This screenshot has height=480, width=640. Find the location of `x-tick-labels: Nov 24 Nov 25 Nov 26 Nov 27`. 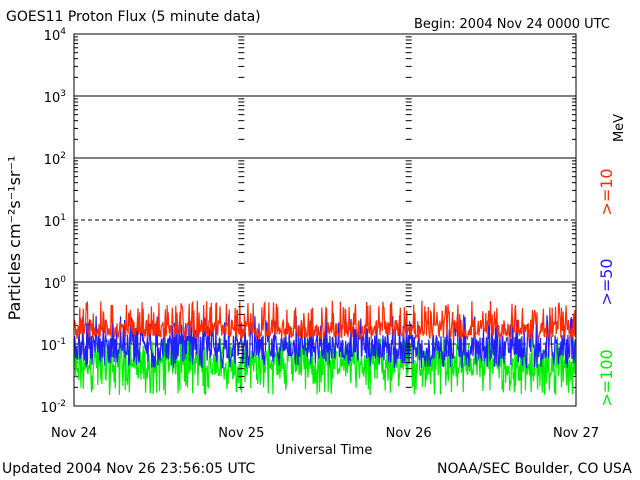

x-tick-labels: Nov 24 Nov 25 Nov 26 Nov 27 is located at coordinates (325, 433).